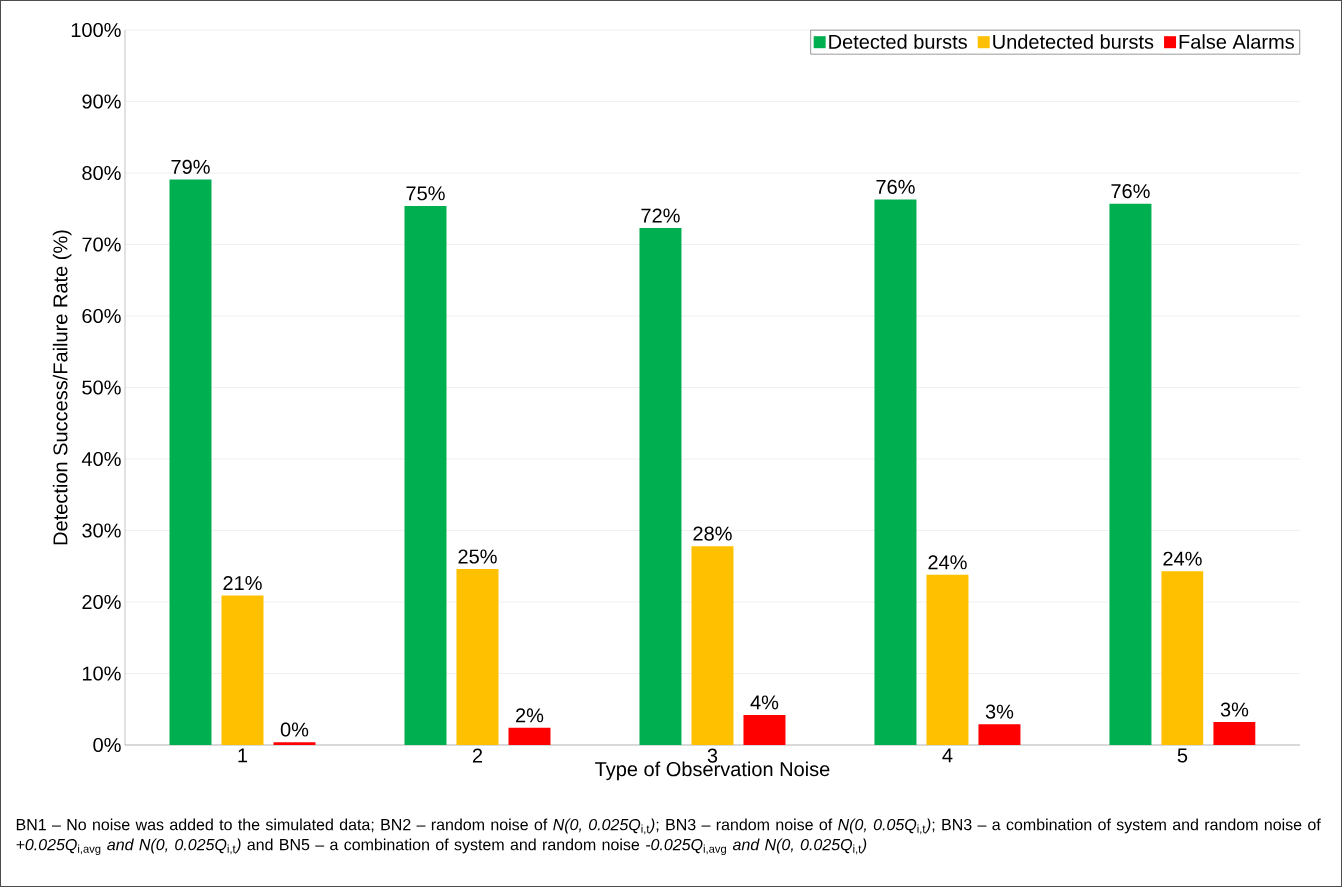 The width and height of the screenshot is (1342, 887). I want to click on data-label: 79%, so click(190, 166).